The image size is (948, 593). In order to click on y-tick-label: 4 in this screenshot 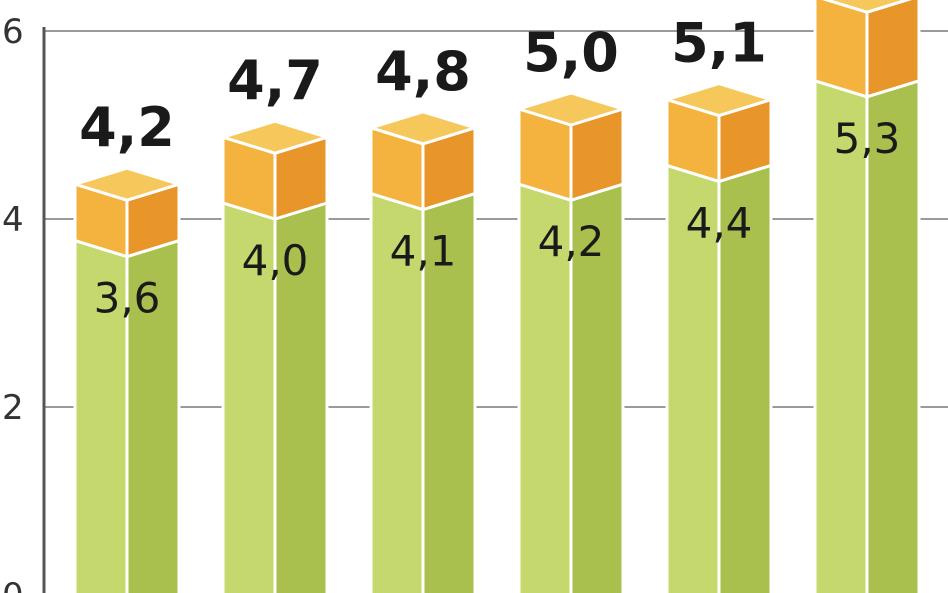, I will do `click(13, 220)`.